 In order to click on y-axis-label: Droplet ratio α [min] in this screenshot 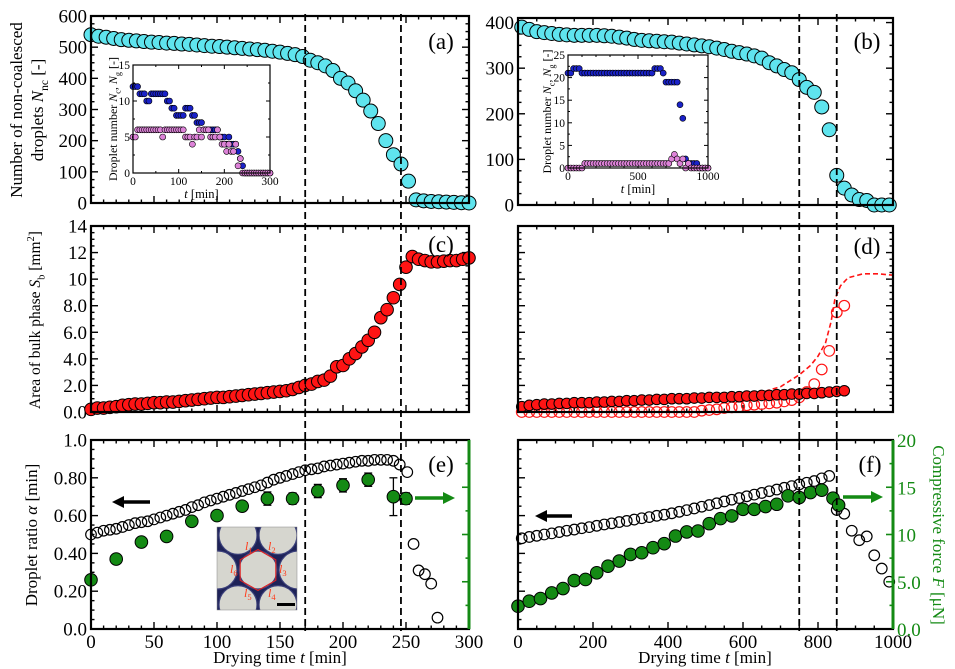, I will do `click(31, 535)`.